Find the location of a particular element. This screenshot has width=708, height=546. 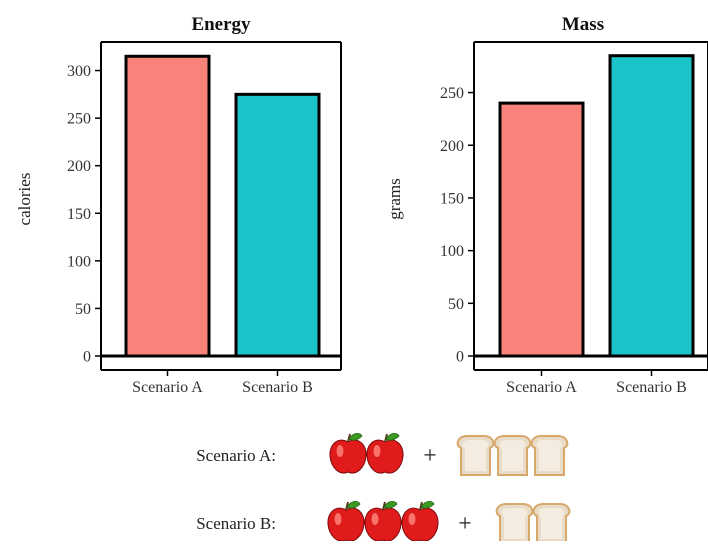

scenario-label: Scenario A: is located at coordinates (236, 455).